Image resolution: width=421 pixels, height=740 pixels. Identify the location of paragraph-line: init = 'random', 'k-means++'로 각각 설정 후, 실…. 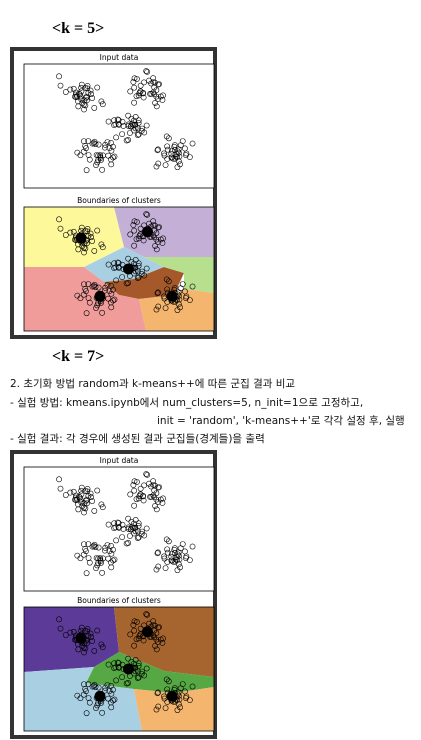
(281, 421).